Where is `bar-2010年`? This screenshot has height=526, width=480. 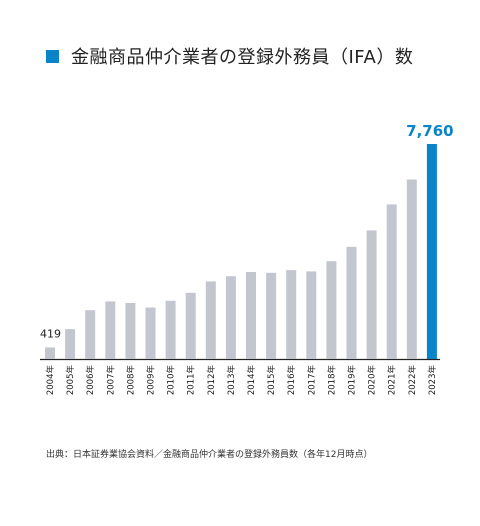 bar-2010年 is located at coordinates (170, 329).